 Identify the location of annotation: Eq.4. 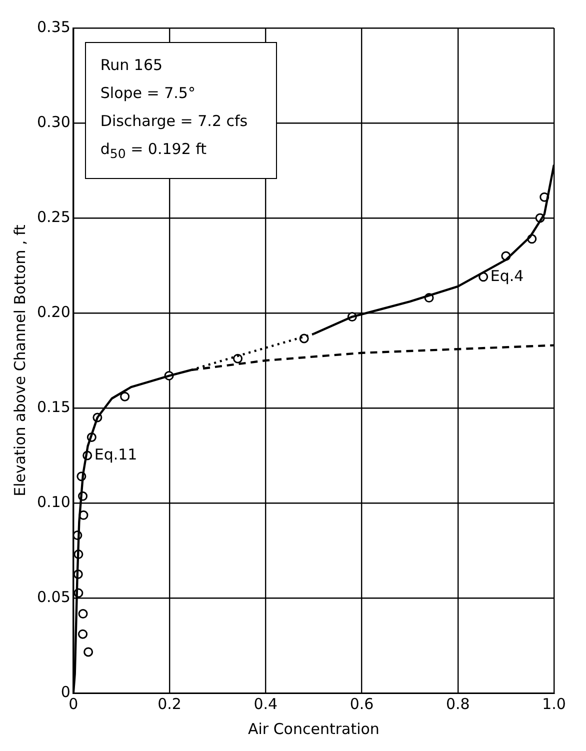
(507, 275).